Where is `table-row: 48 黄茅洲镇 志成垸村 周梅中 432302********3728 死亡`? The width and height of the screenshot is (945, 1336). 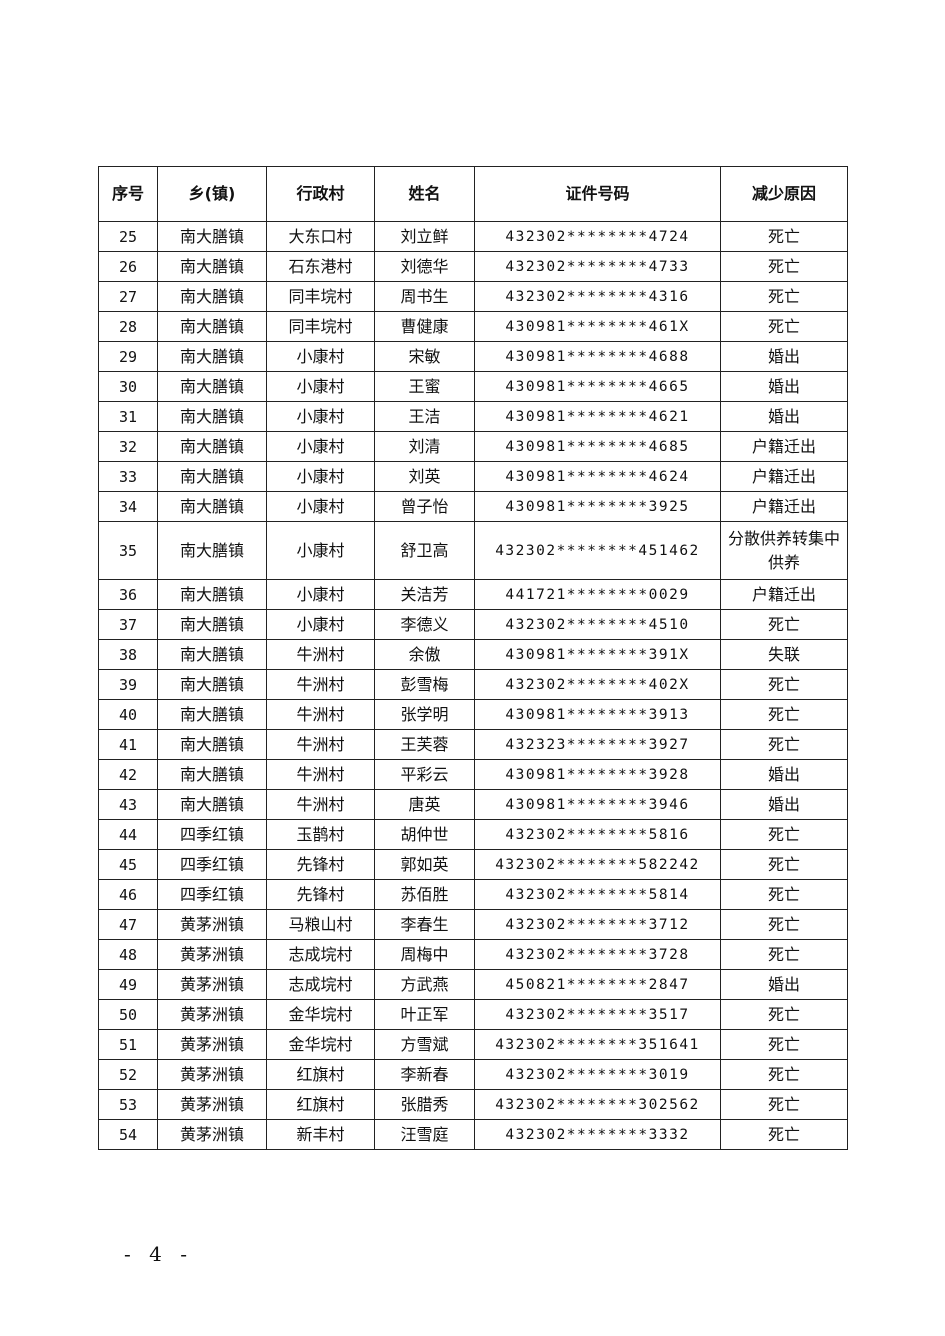
table-row: 48 黄茅洲镇 志成垸村 周梅中 432302********3728 死亡 is located at coordinates (473, 954).